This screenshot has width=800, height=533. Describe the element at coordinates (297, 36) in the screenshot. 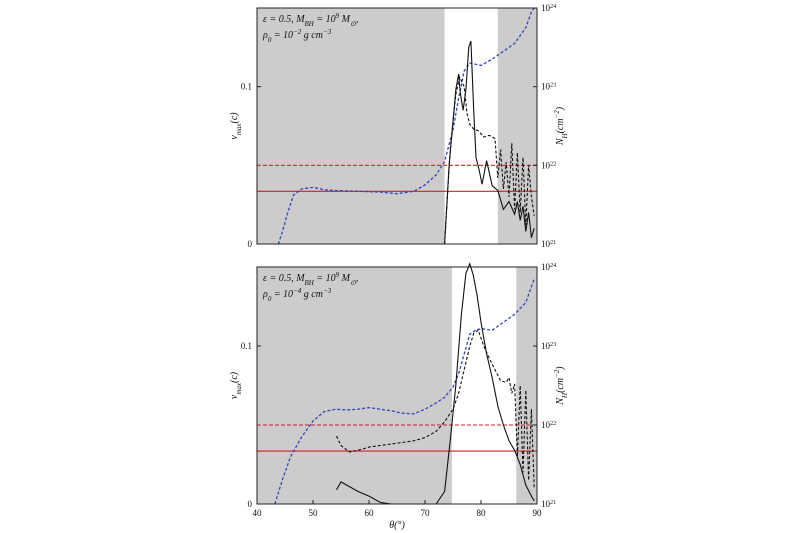

I see `annotation-0-1: ρ0 = 10−2 g cm−3` at that location.